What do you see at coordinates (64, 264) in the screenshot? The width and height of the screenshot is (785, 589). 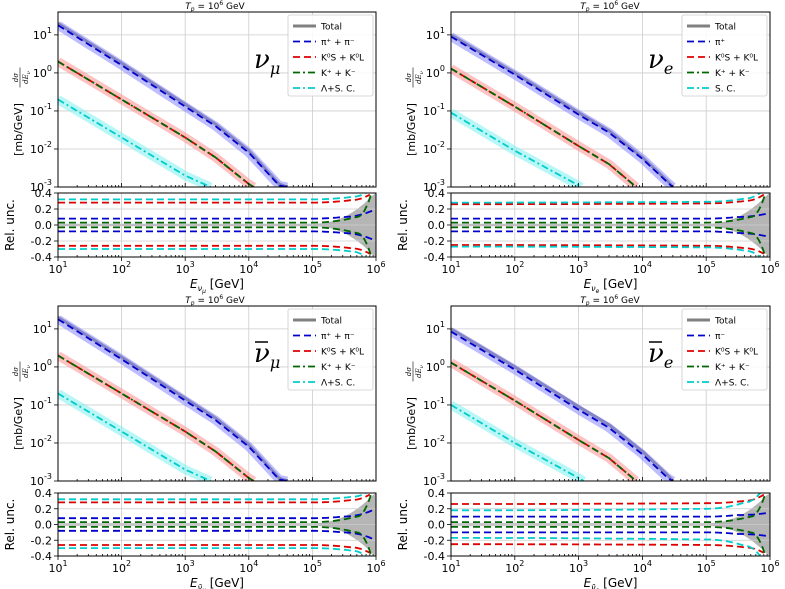 I see `xtick-exp: 1` at bounding box center [64, 264].